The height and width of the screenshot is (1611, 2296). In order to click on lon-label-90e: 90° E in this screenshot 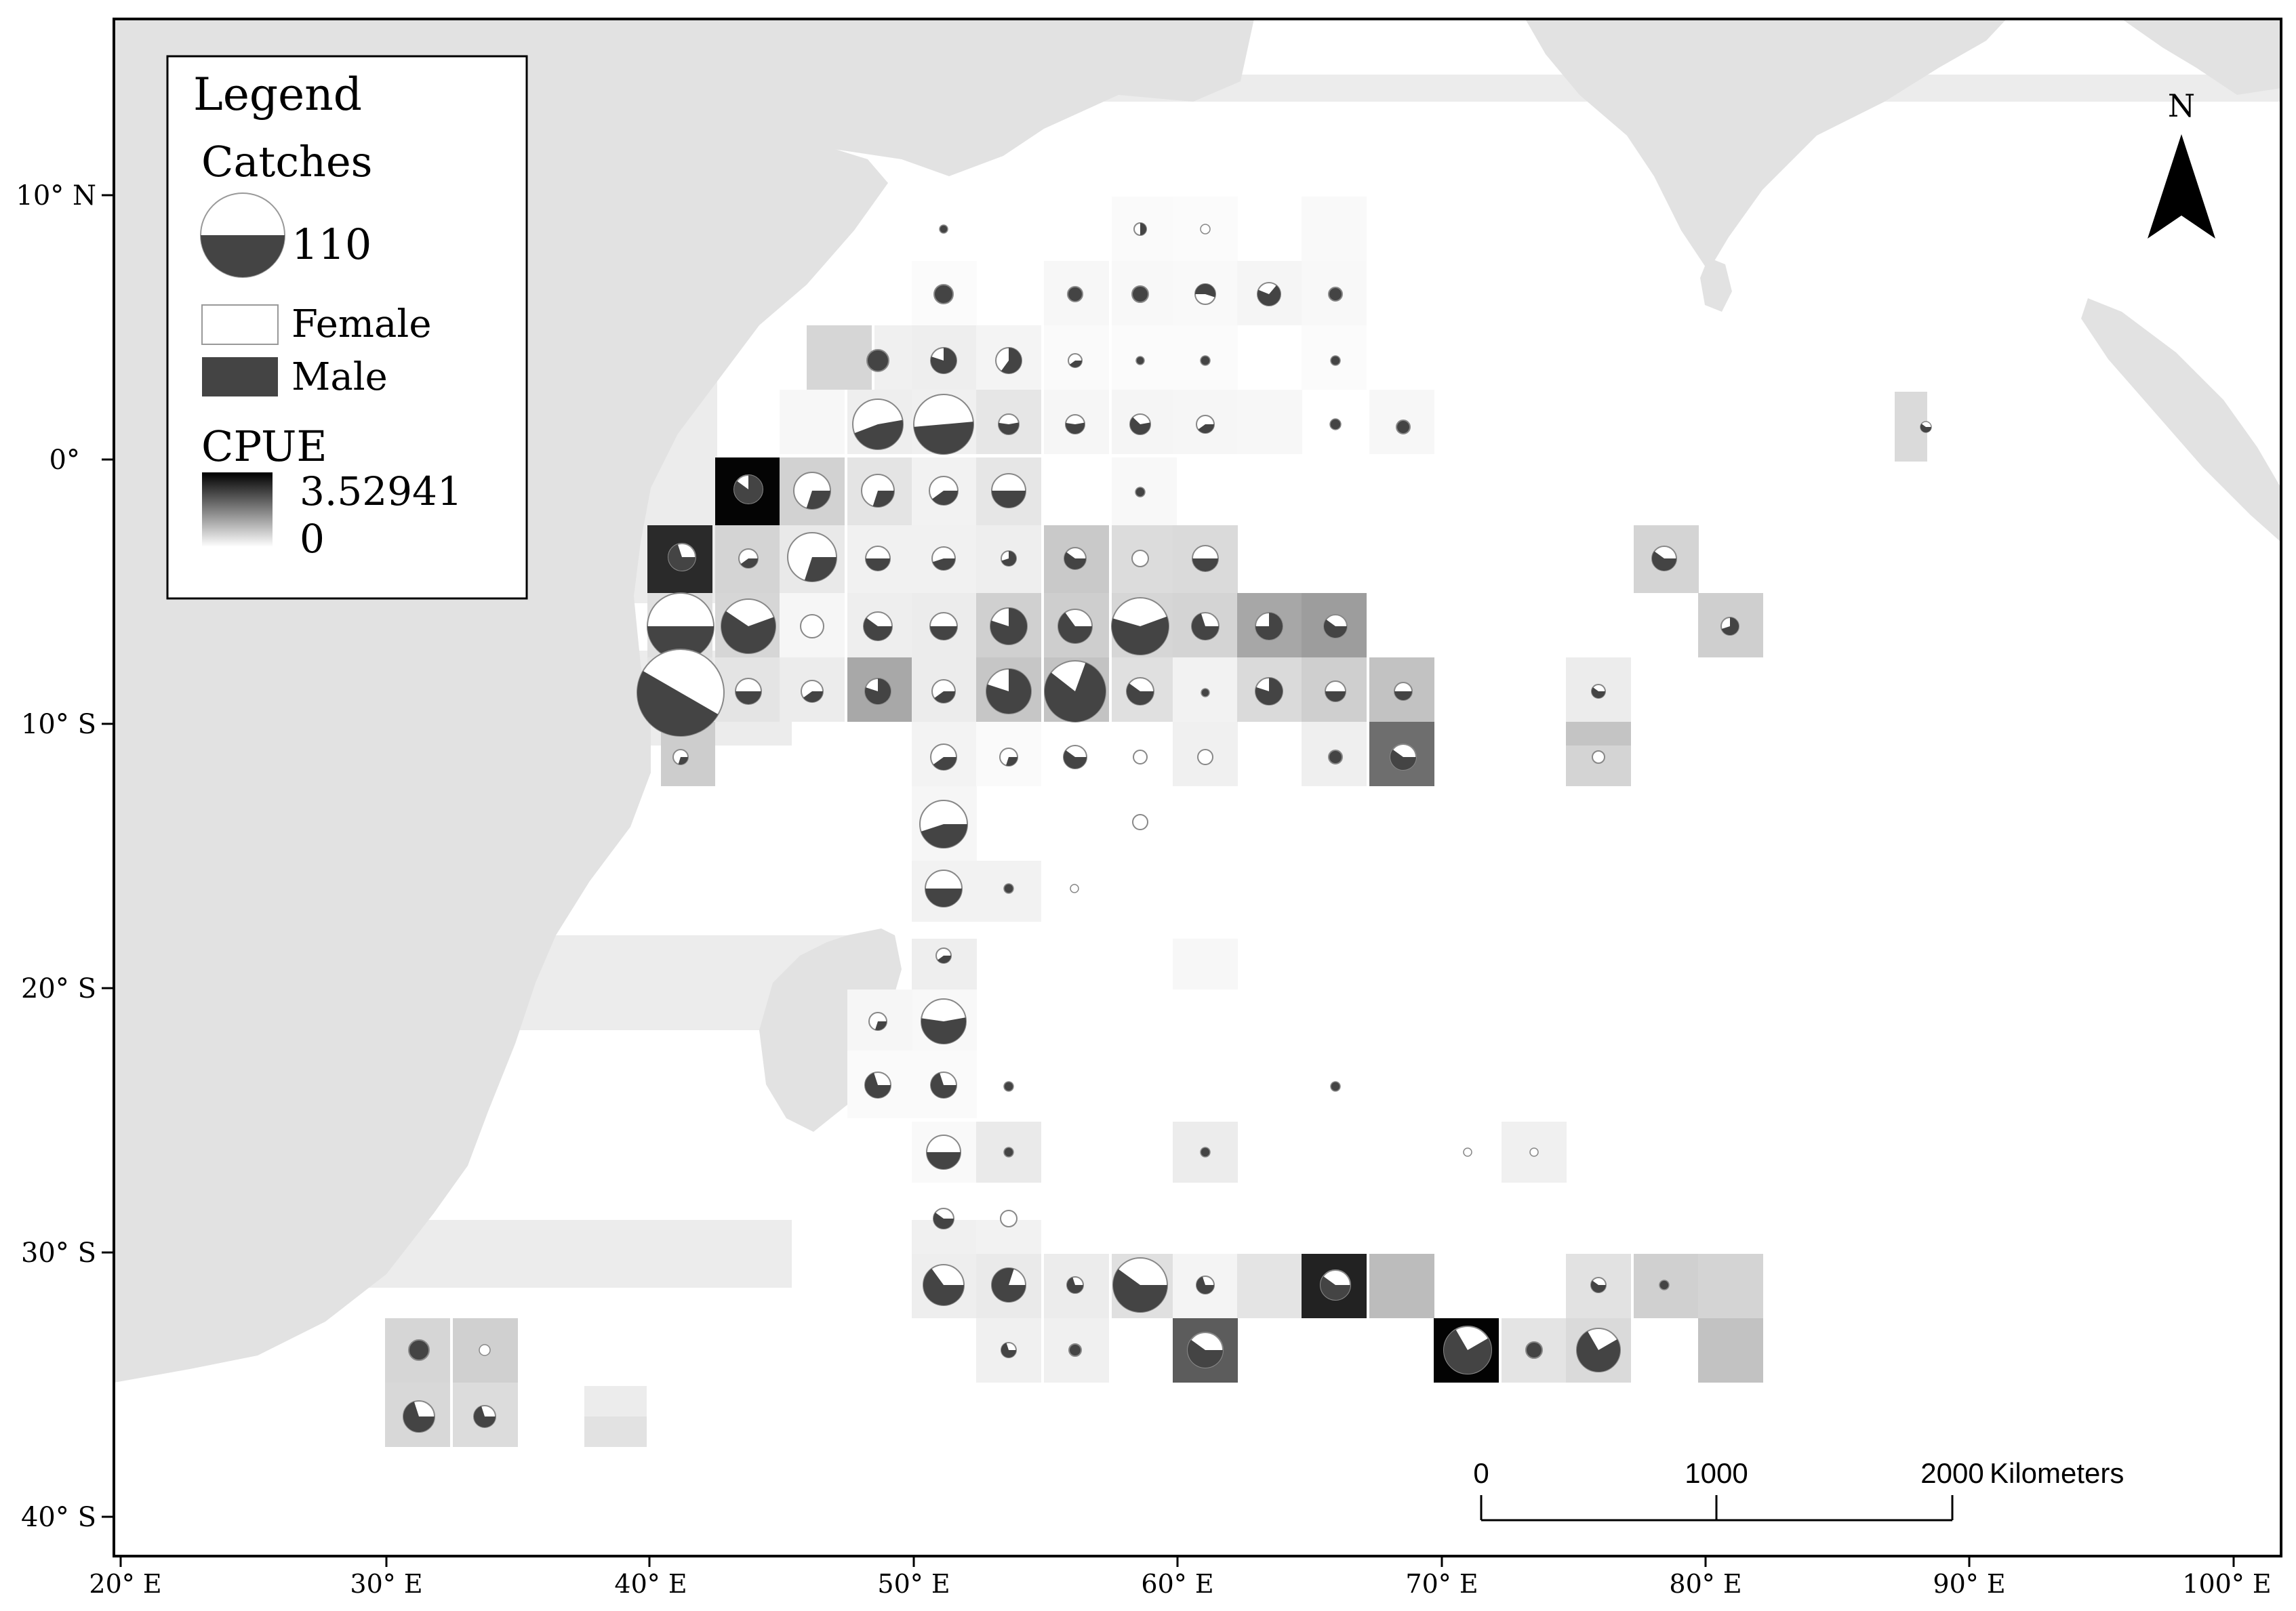, I will do `click(1969, 1584)`.